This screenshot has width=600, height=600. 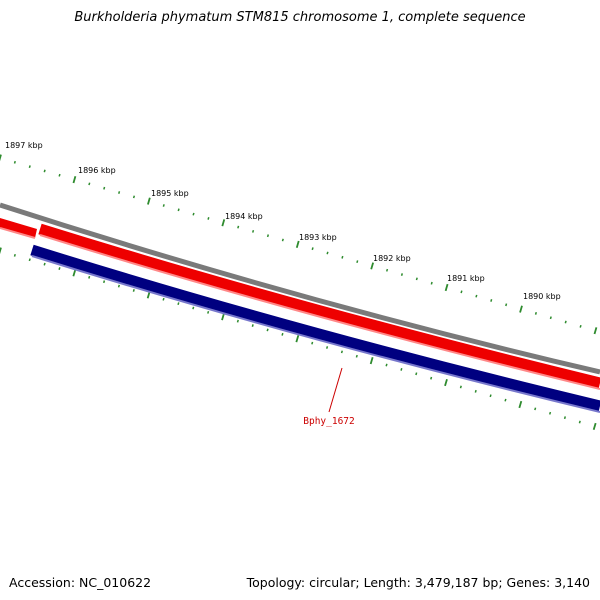 I want to click on kbp-tick-label: 1896 kbp, so click(x=97, y=170).